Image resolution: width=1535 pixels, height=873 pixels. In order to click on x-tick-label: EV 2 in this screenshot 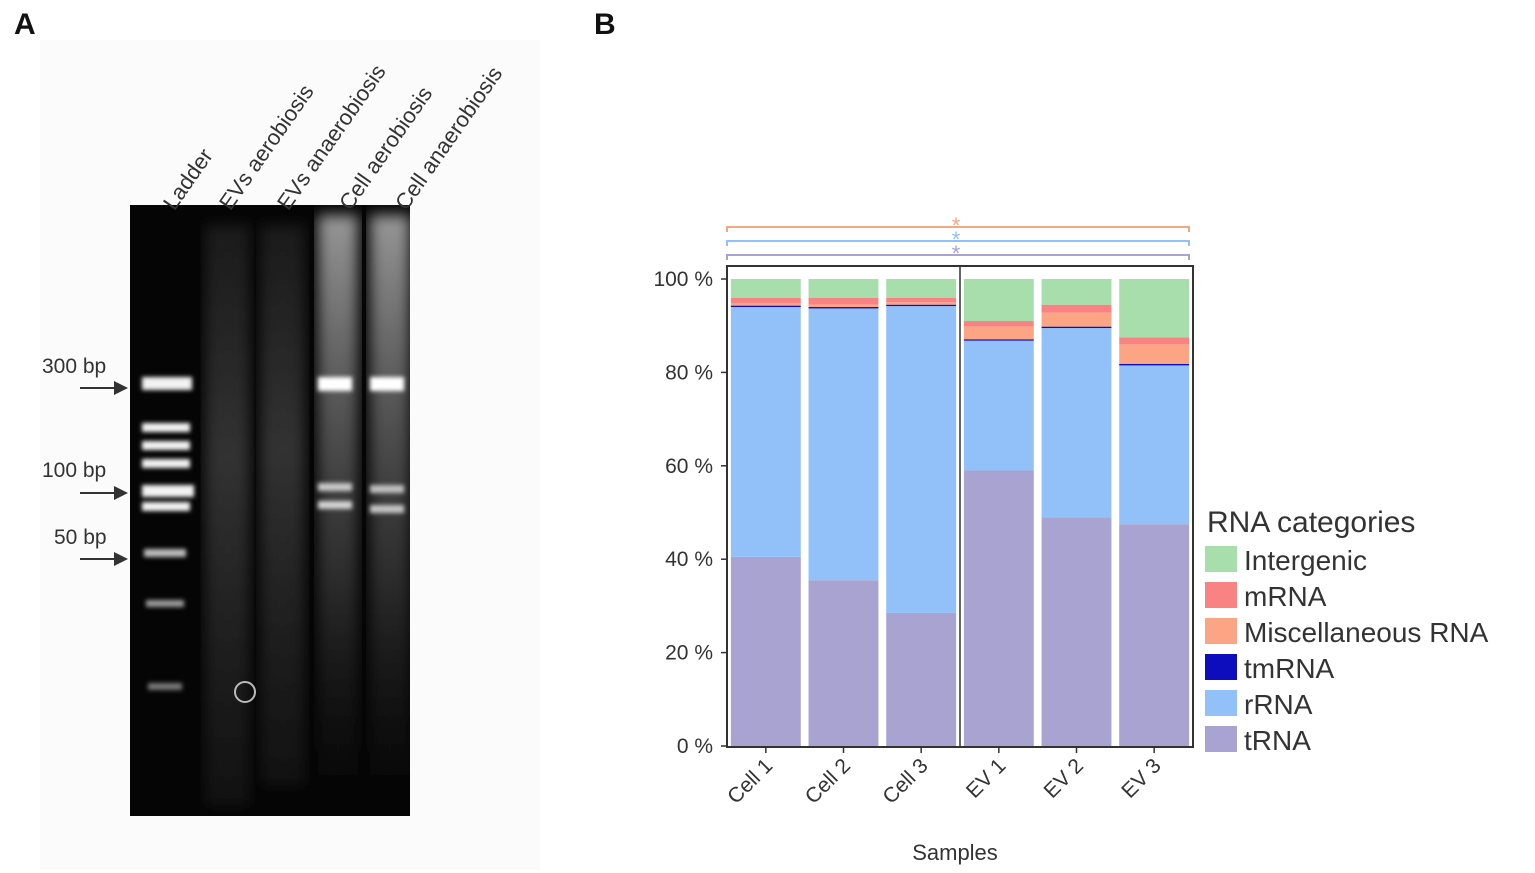, I will do `click(1064, 778)`.